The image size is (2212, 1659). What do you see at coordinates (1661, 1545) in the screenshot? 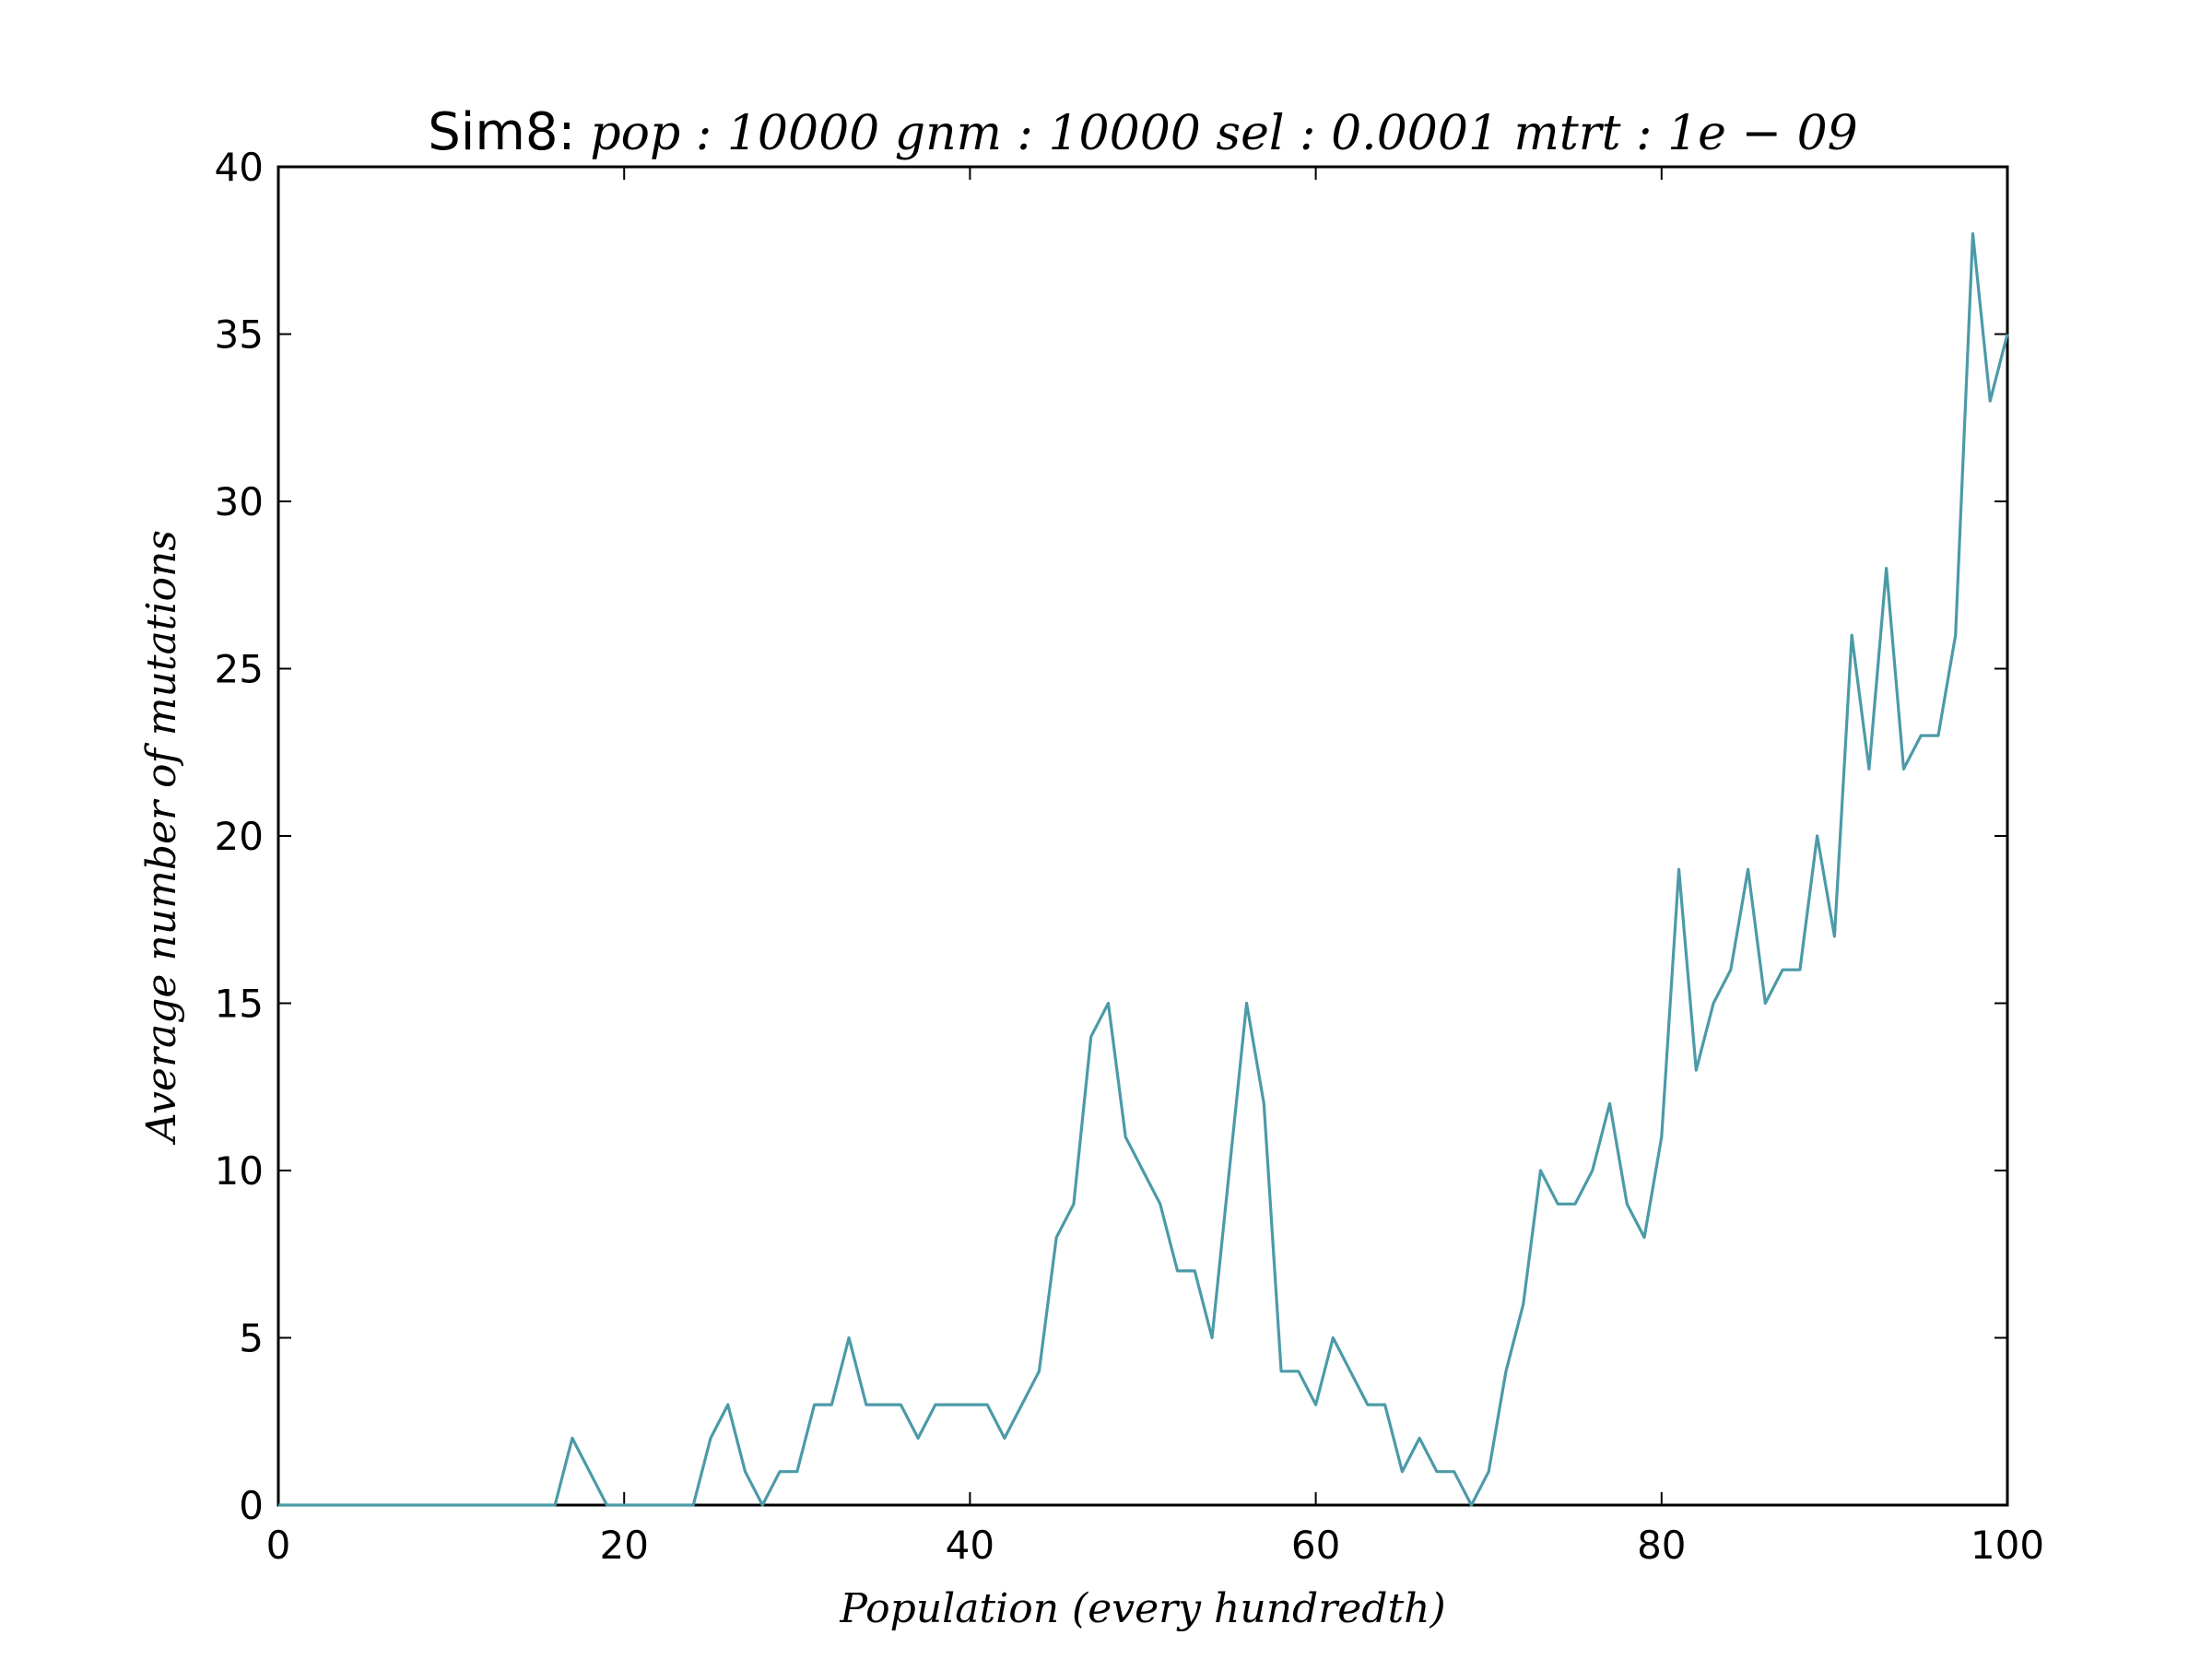
I see `x-tick-label: 80` at bounding box center [1661, 1545].